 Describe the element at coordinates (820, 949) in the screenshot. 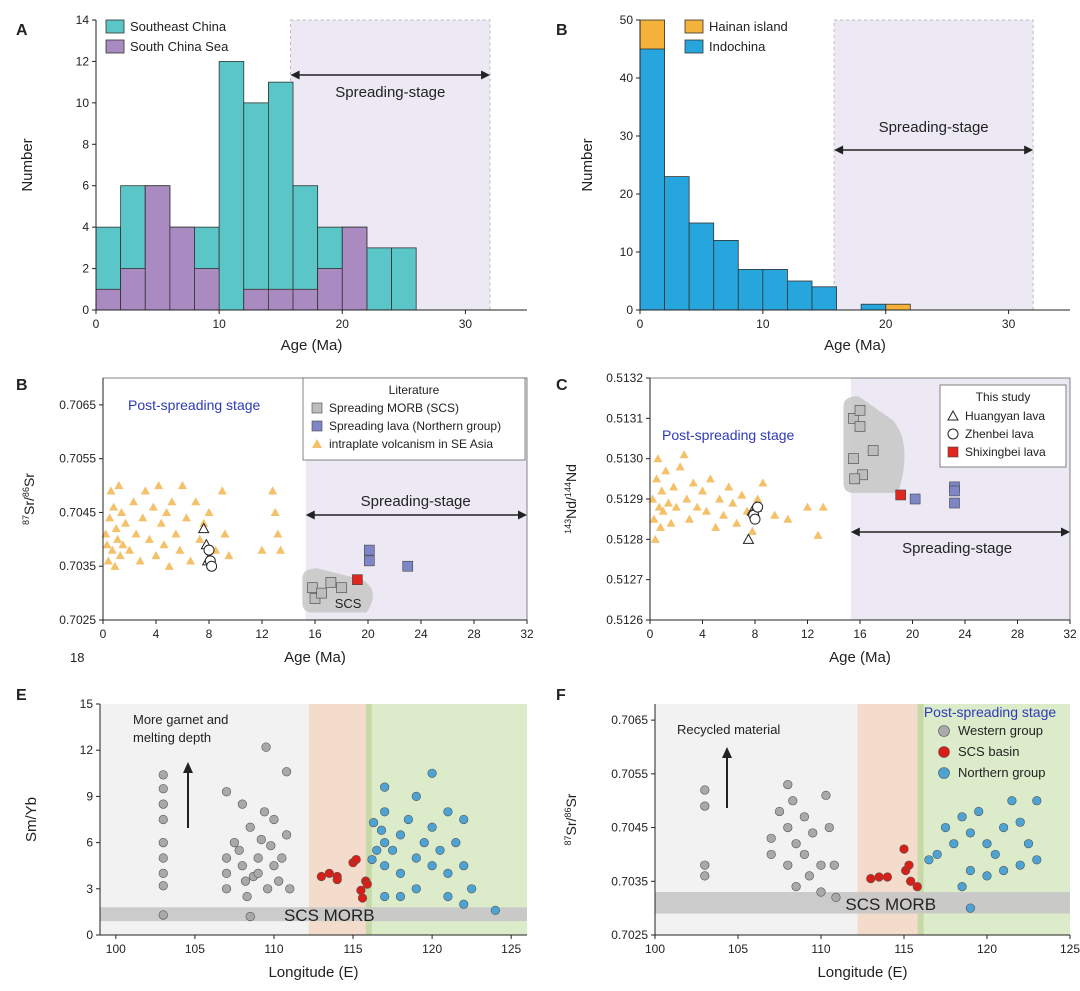

I see `x-tick-label: 110` at that location.